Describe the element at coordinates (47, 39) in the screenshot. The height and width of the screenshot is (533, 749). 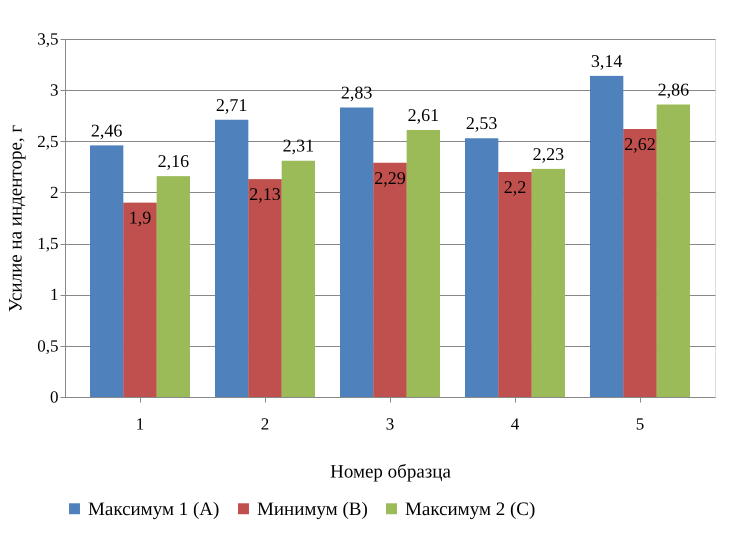
I see `y-tick-label: 3,5` at that location.